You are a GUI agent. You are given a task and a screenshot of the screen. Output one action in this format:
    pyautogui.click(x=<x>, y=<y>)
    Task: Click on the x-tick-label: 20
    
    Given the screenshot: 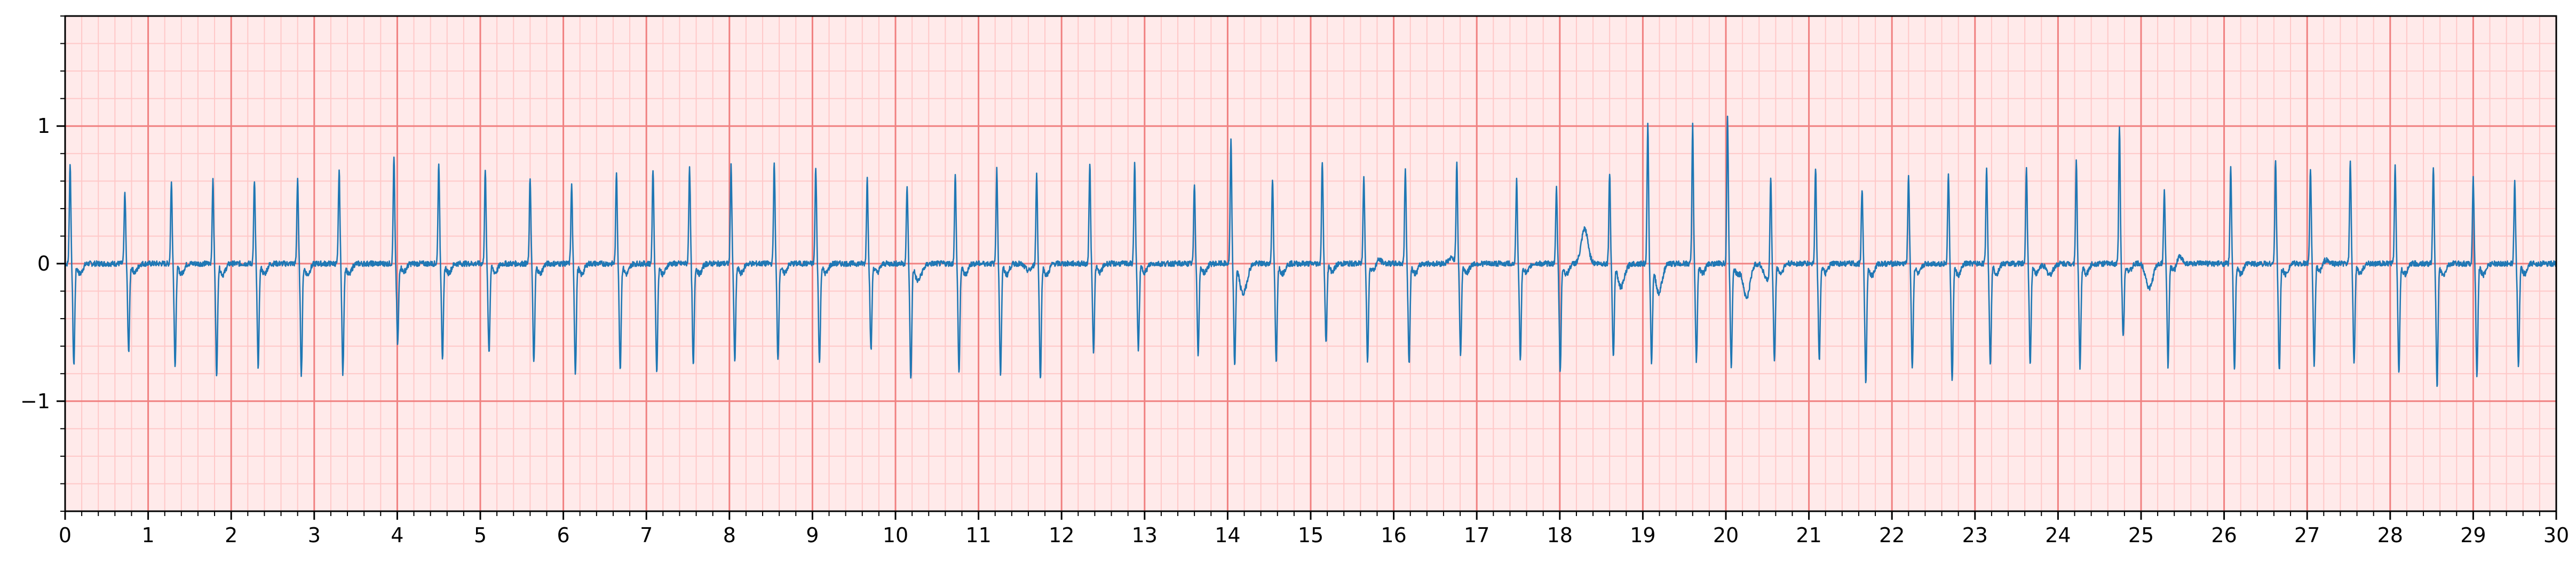 What is the action you would take?
    pyautogui.click(x=1726, y=535)
    